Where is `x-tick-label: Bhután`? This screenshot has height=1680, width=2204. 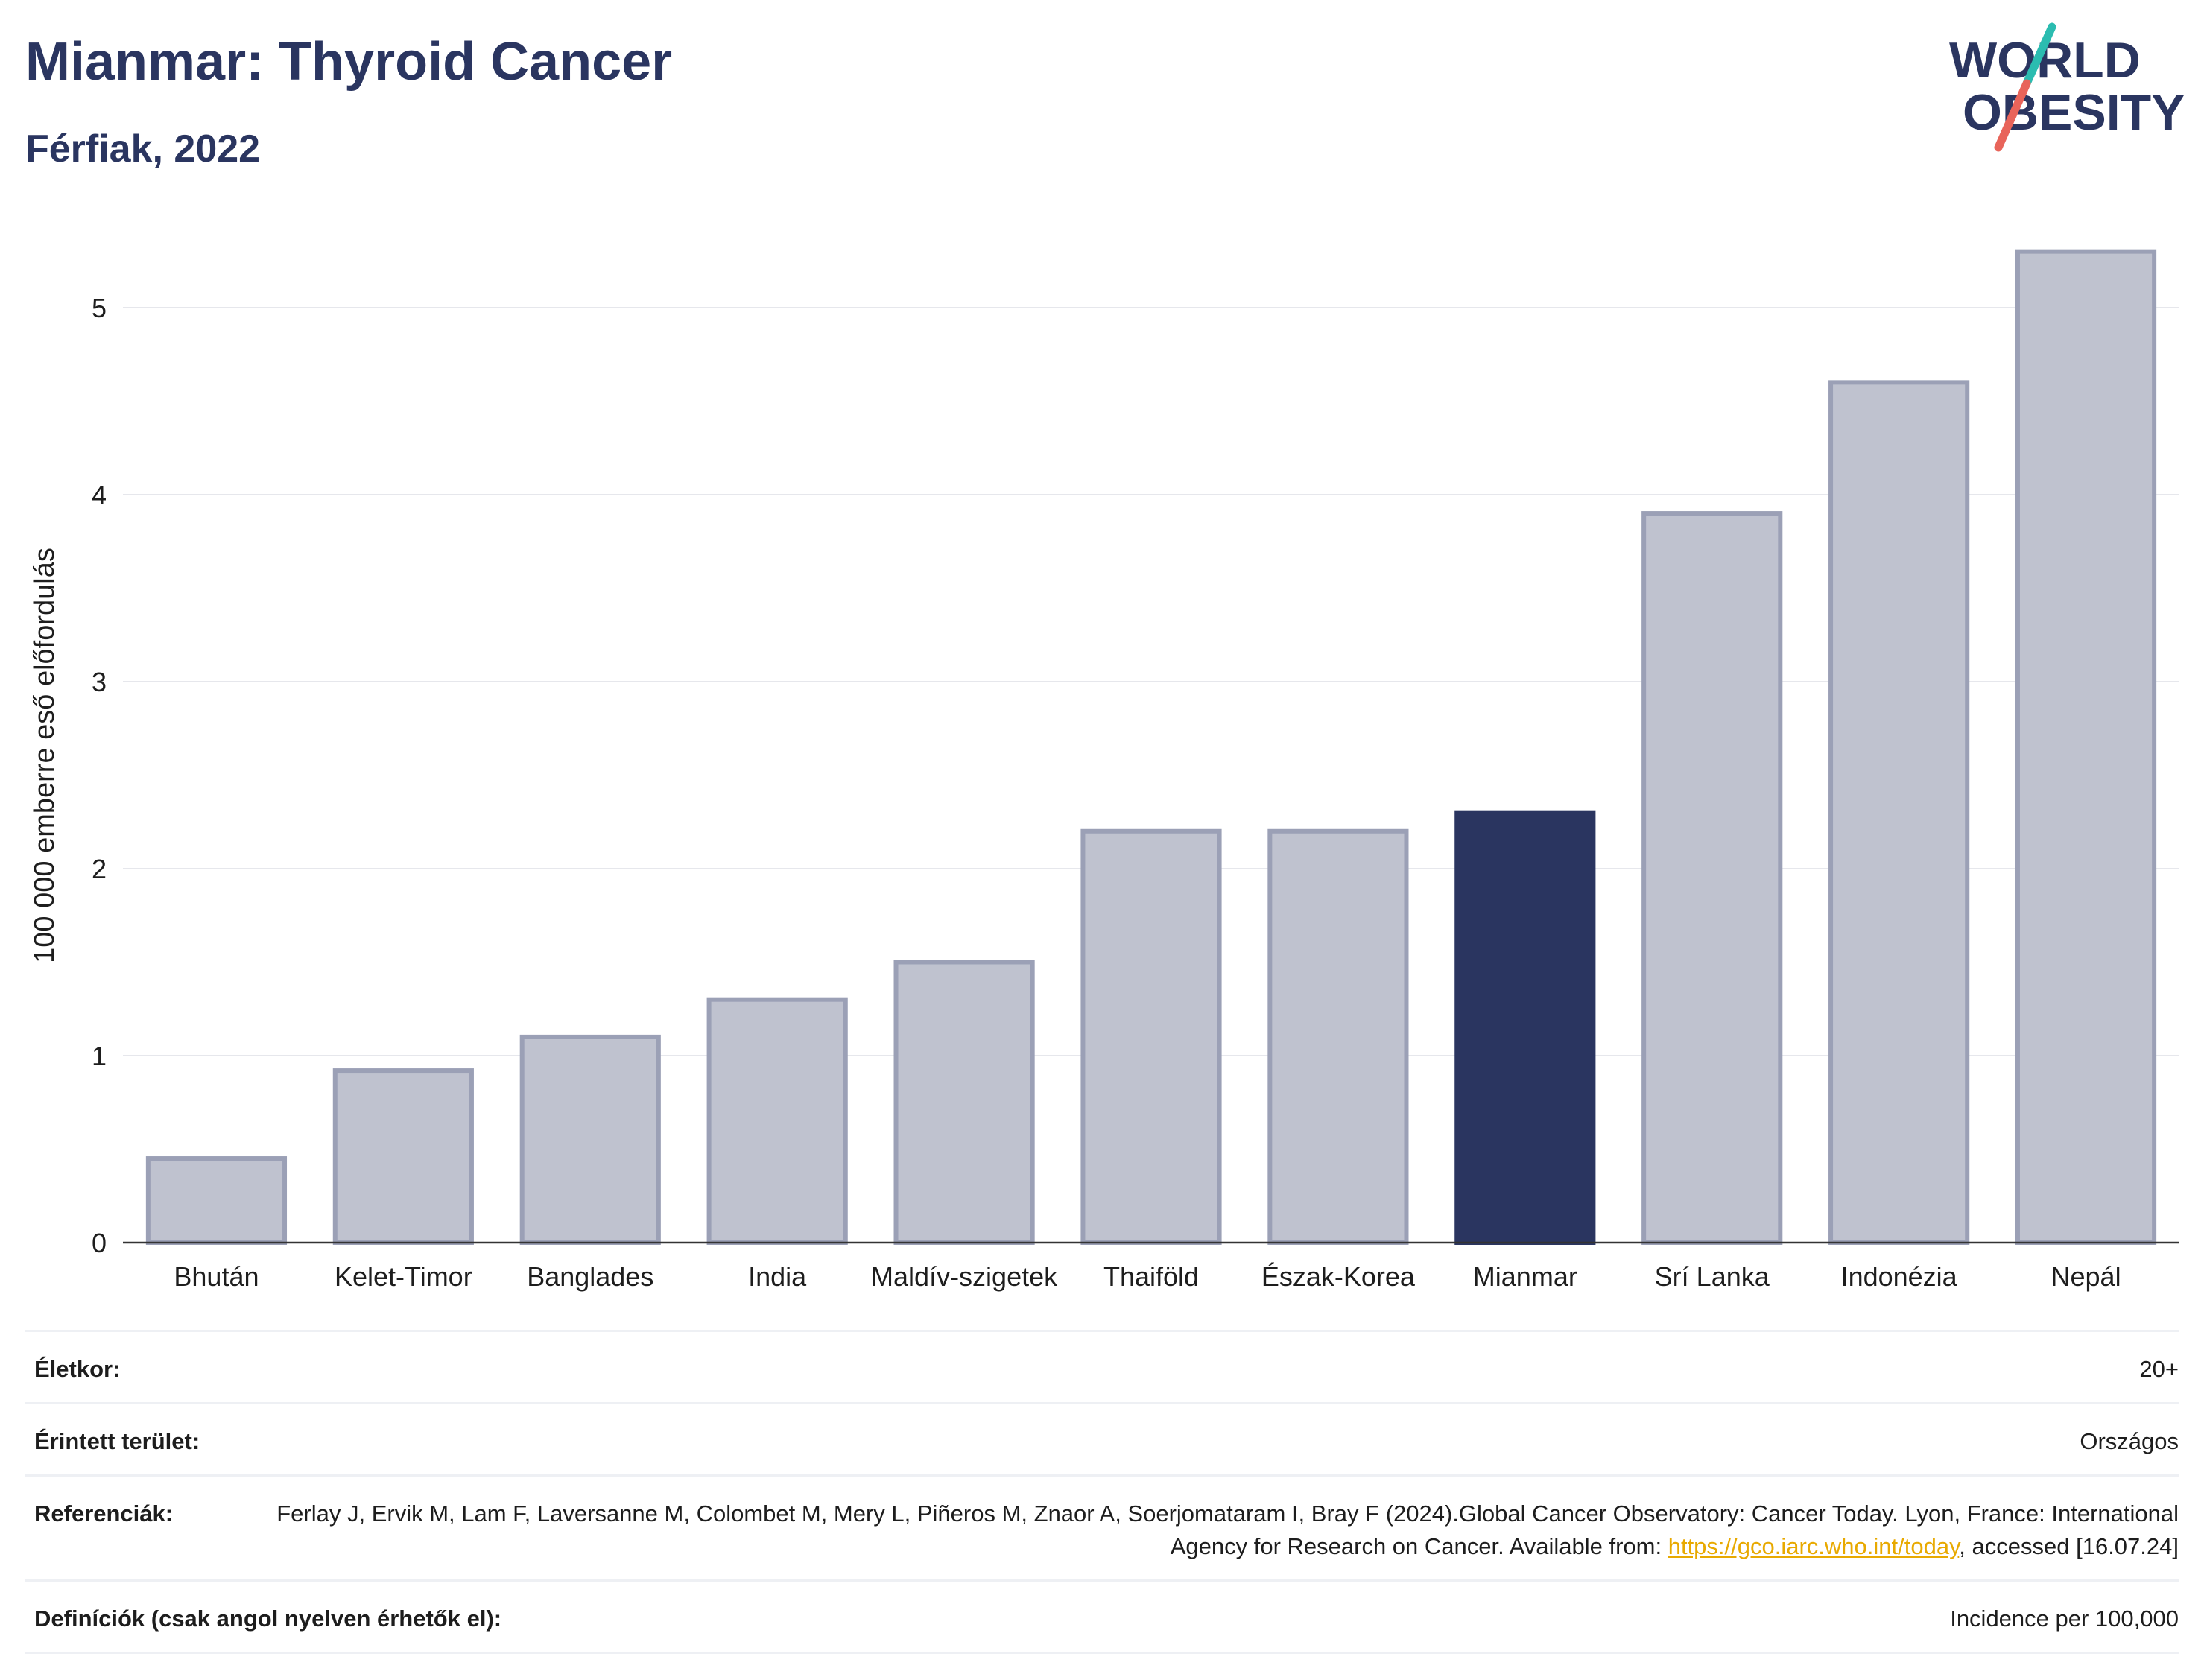
x-tick-label: Bhután is located at coordinates (216, 1276).